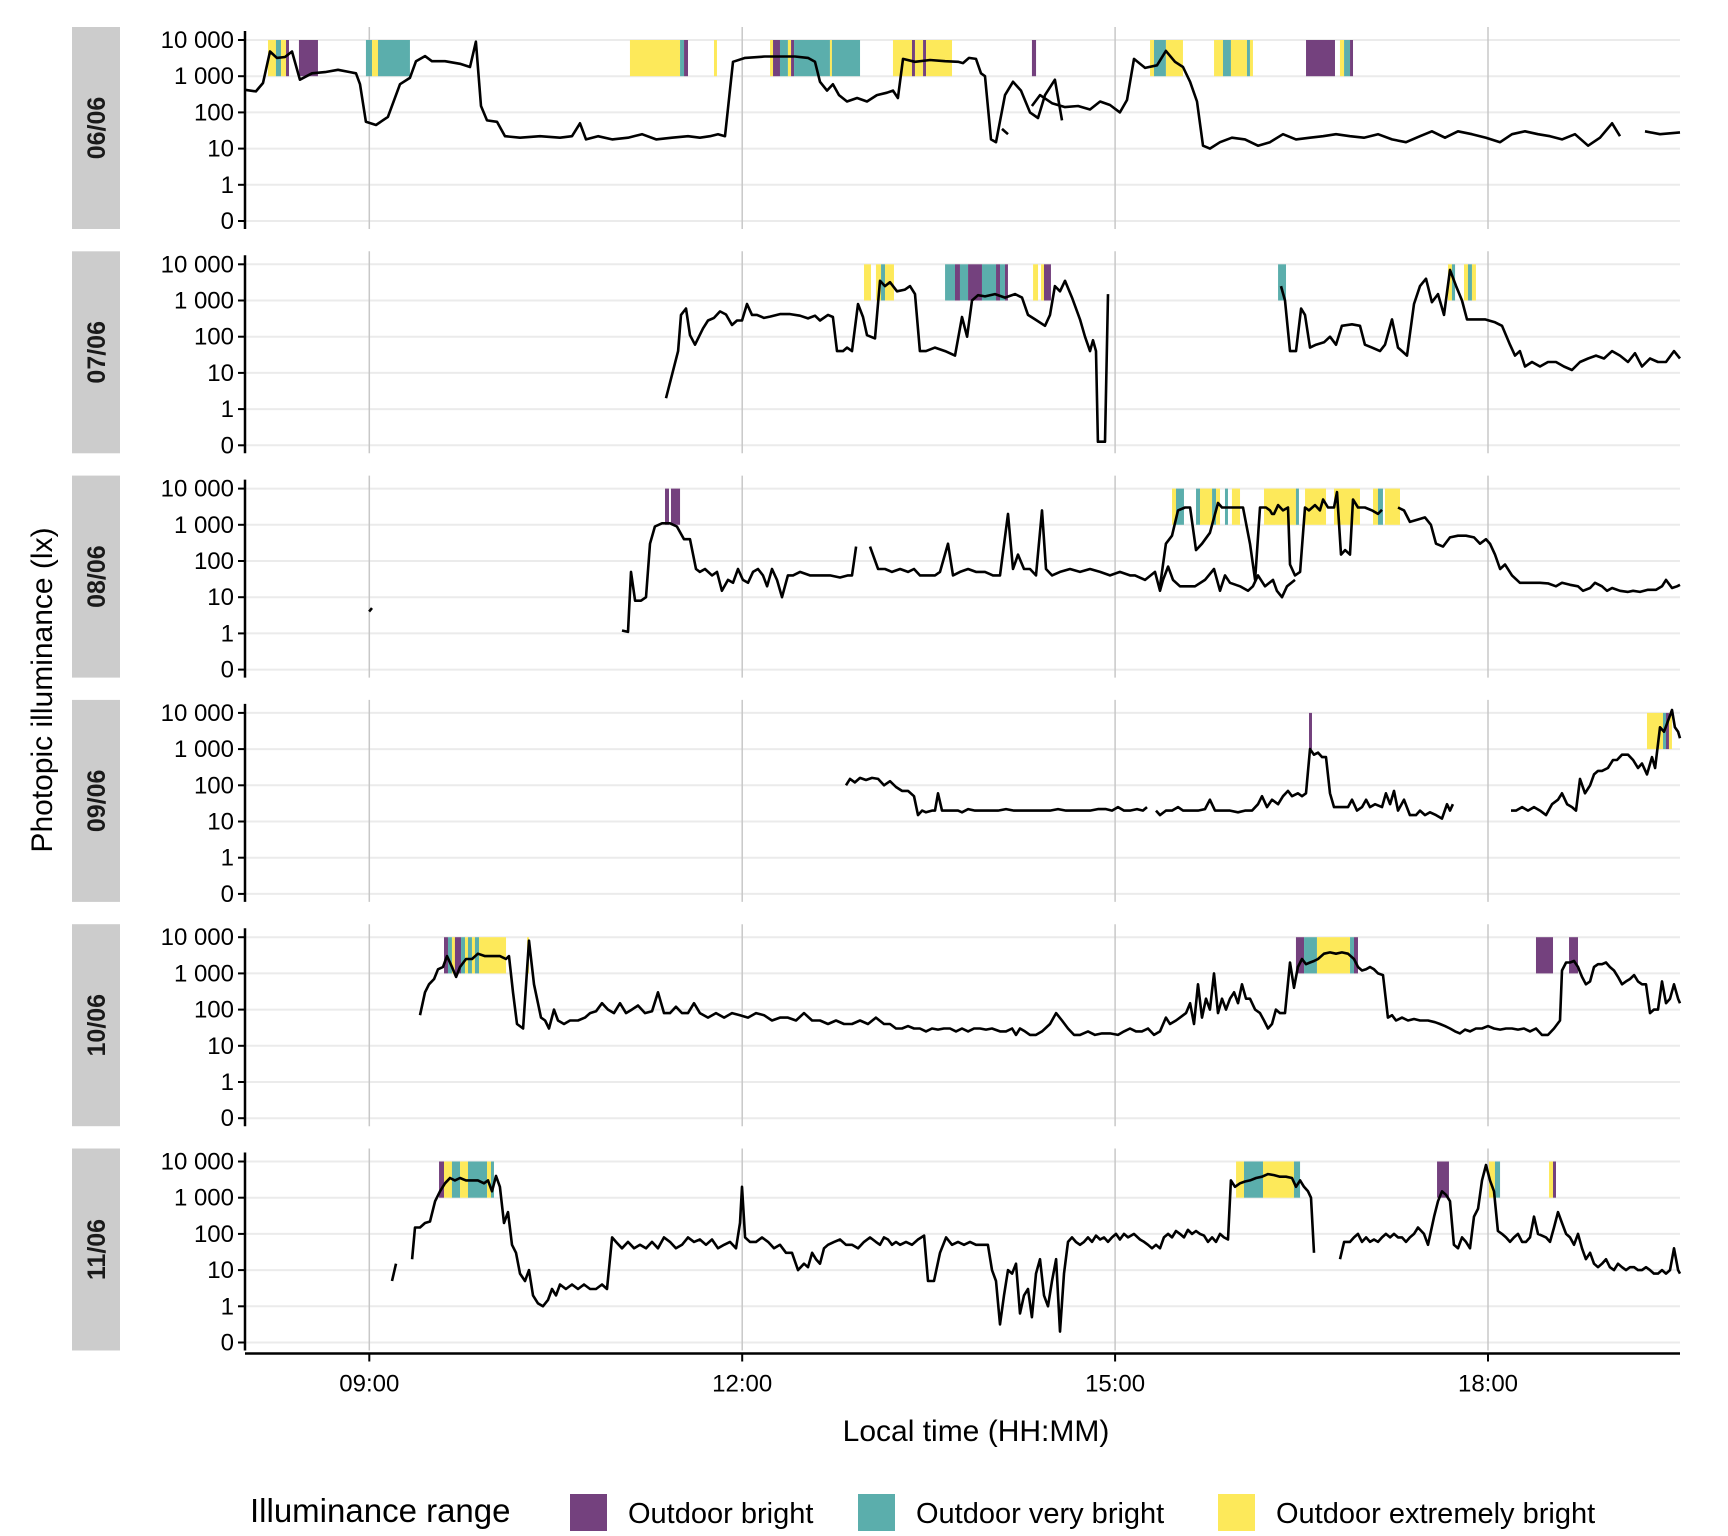  I want to click on legend-title: Illuminance range, so click(380, 1510).